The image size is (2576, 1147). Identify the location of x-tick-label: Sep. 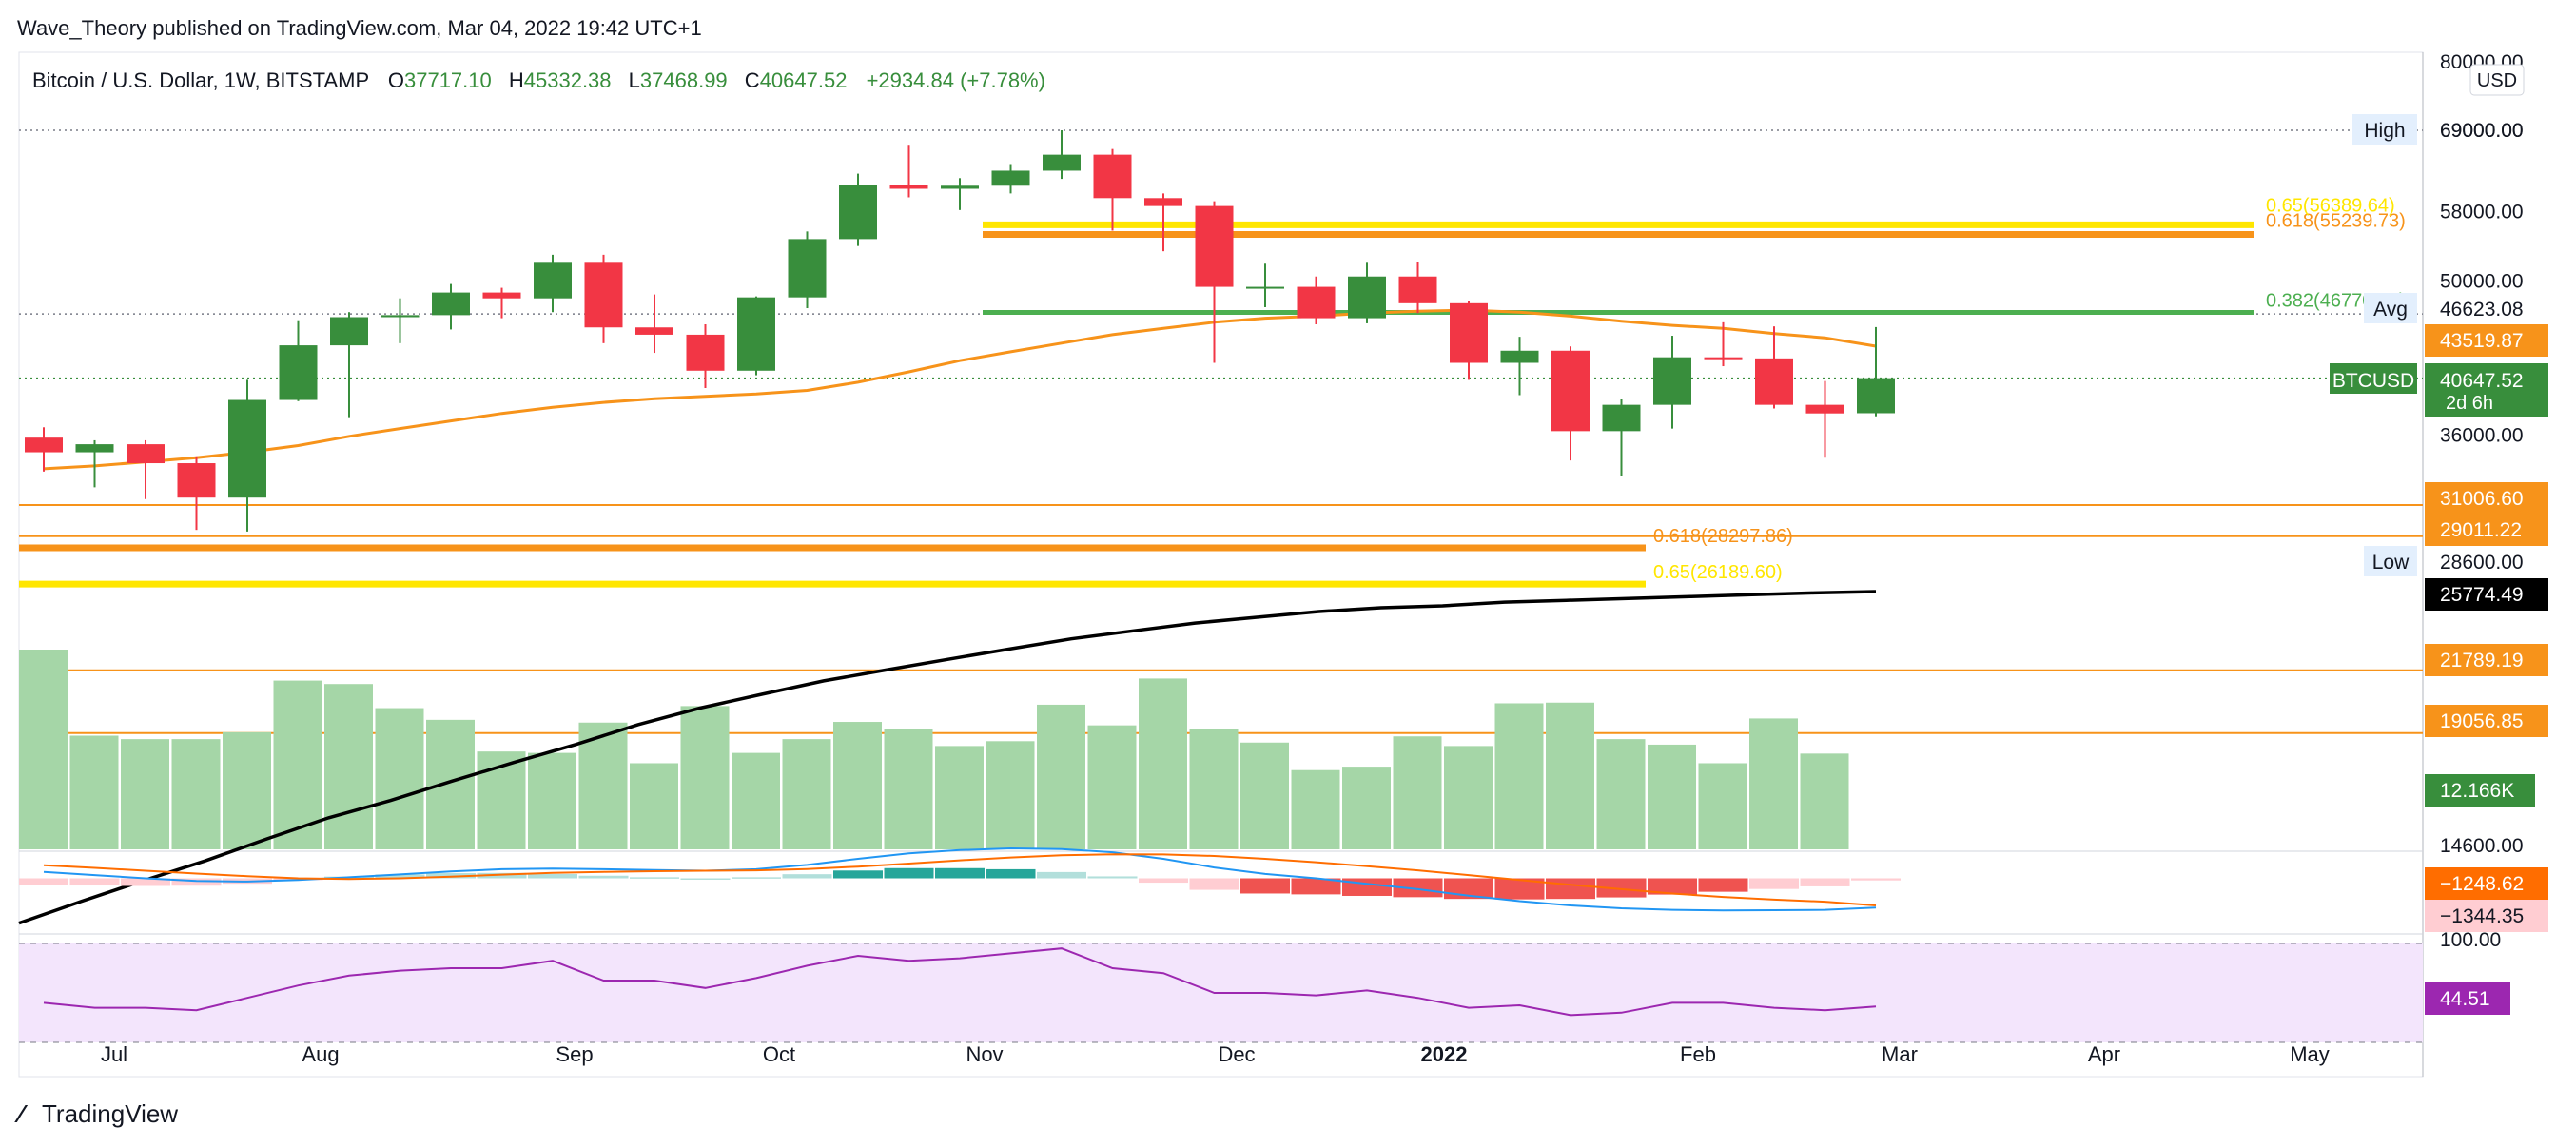
(575, 1054).